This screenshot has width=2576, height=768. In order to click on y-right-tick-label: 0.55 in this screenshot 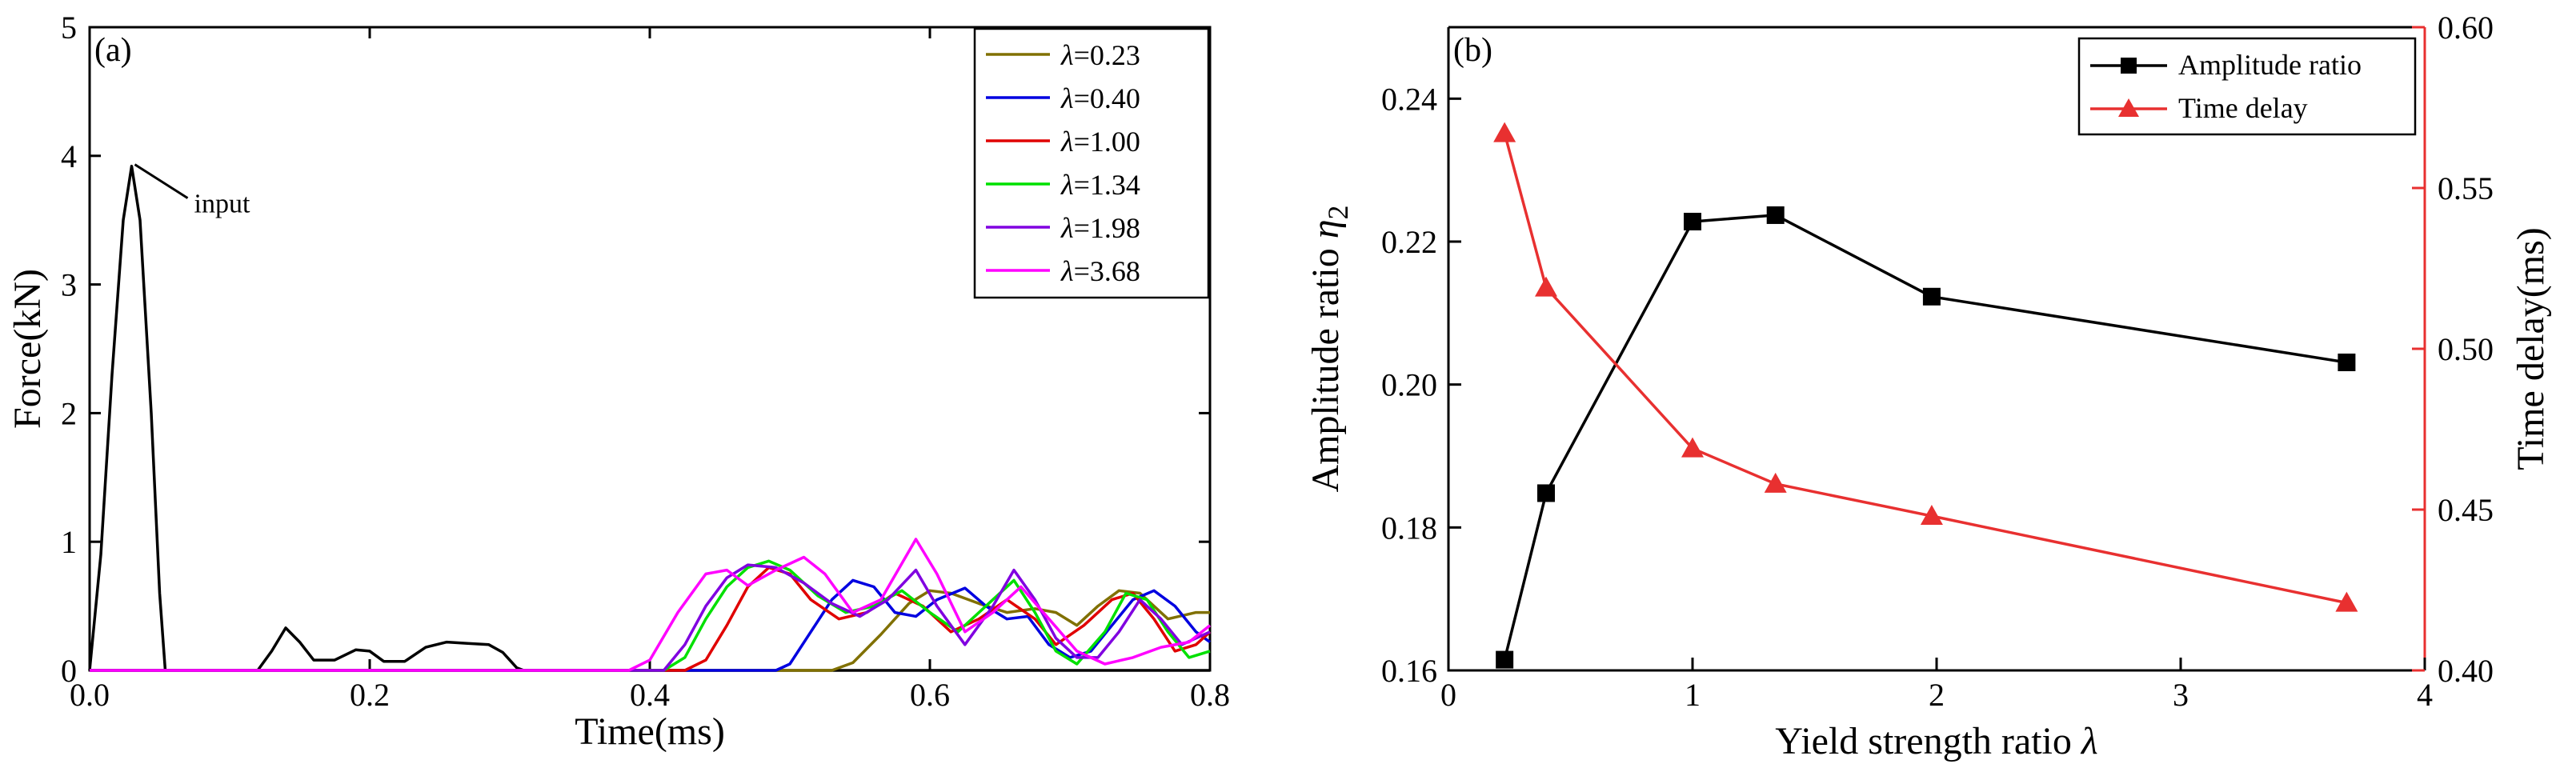, I will do `click(2466, 188)`.